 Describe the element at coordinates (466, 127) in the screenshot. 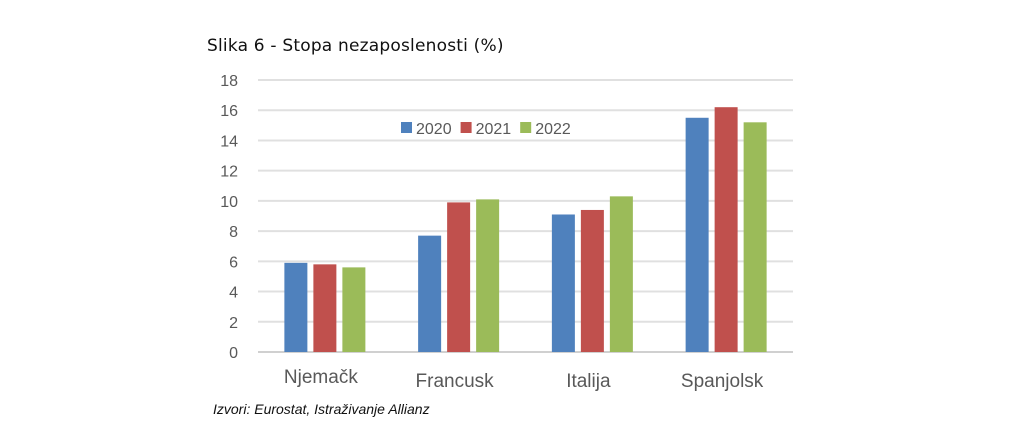

I see `legend-swatch-2021` at that location.